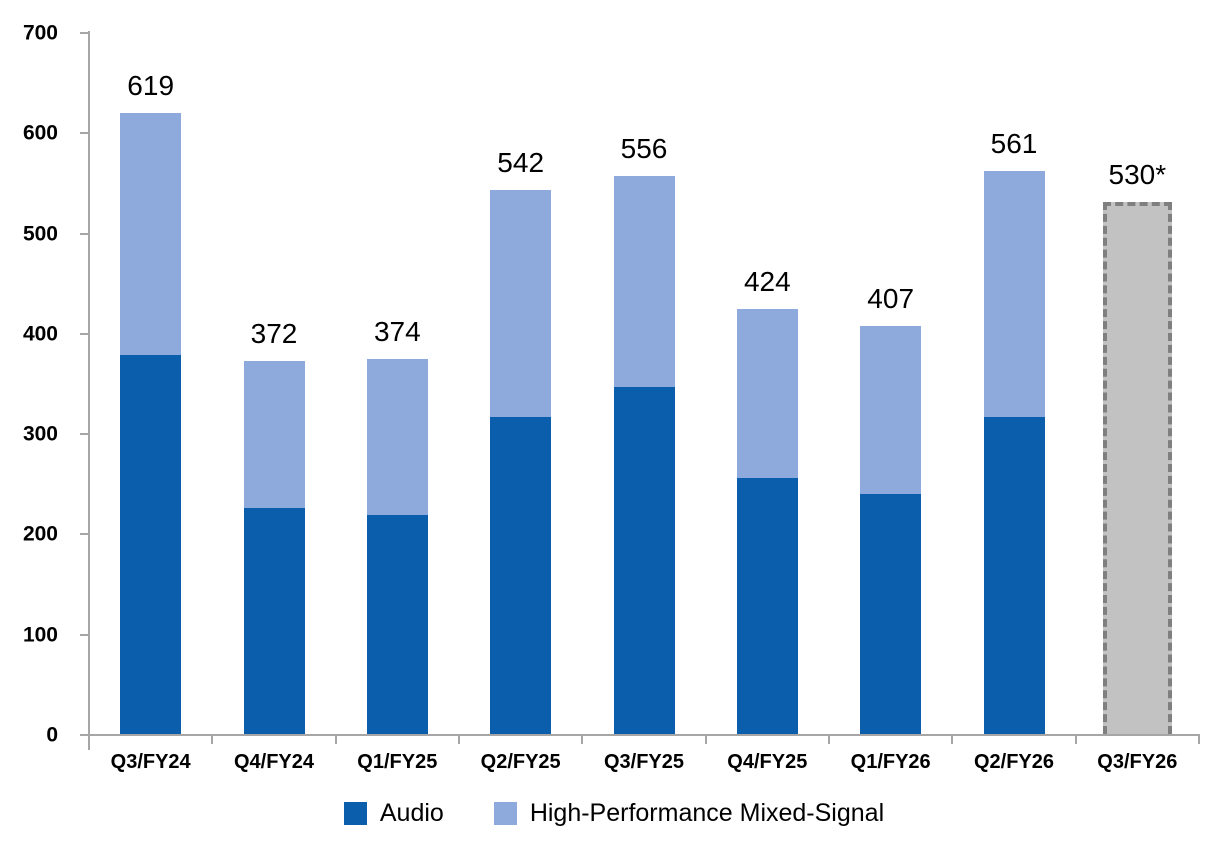 This screenshot has width=1228, height=864. What do you see at coordinates (40, 534) in the screenshot?
I see `y-axis-tick-label: 200` at bounding box center [40, 534].